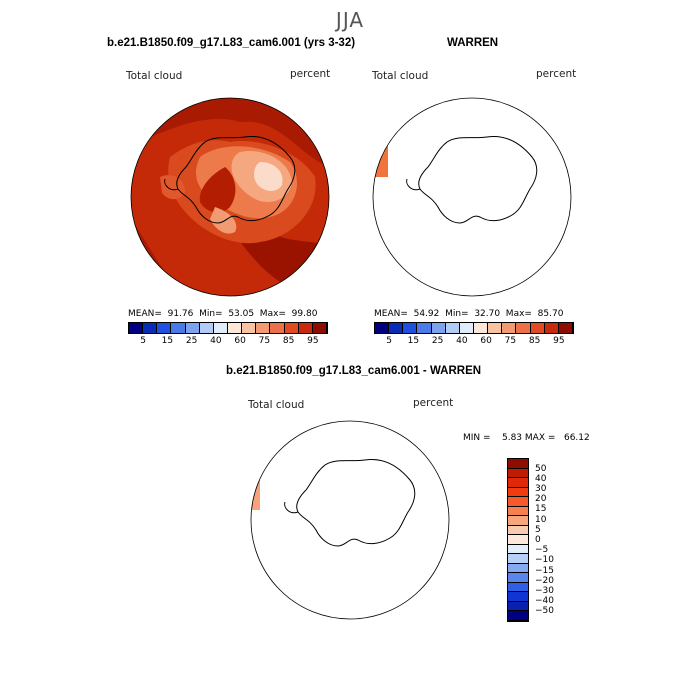 The image size is (700, 700). I want to click on panel3-units: percent, so click(433, 403).